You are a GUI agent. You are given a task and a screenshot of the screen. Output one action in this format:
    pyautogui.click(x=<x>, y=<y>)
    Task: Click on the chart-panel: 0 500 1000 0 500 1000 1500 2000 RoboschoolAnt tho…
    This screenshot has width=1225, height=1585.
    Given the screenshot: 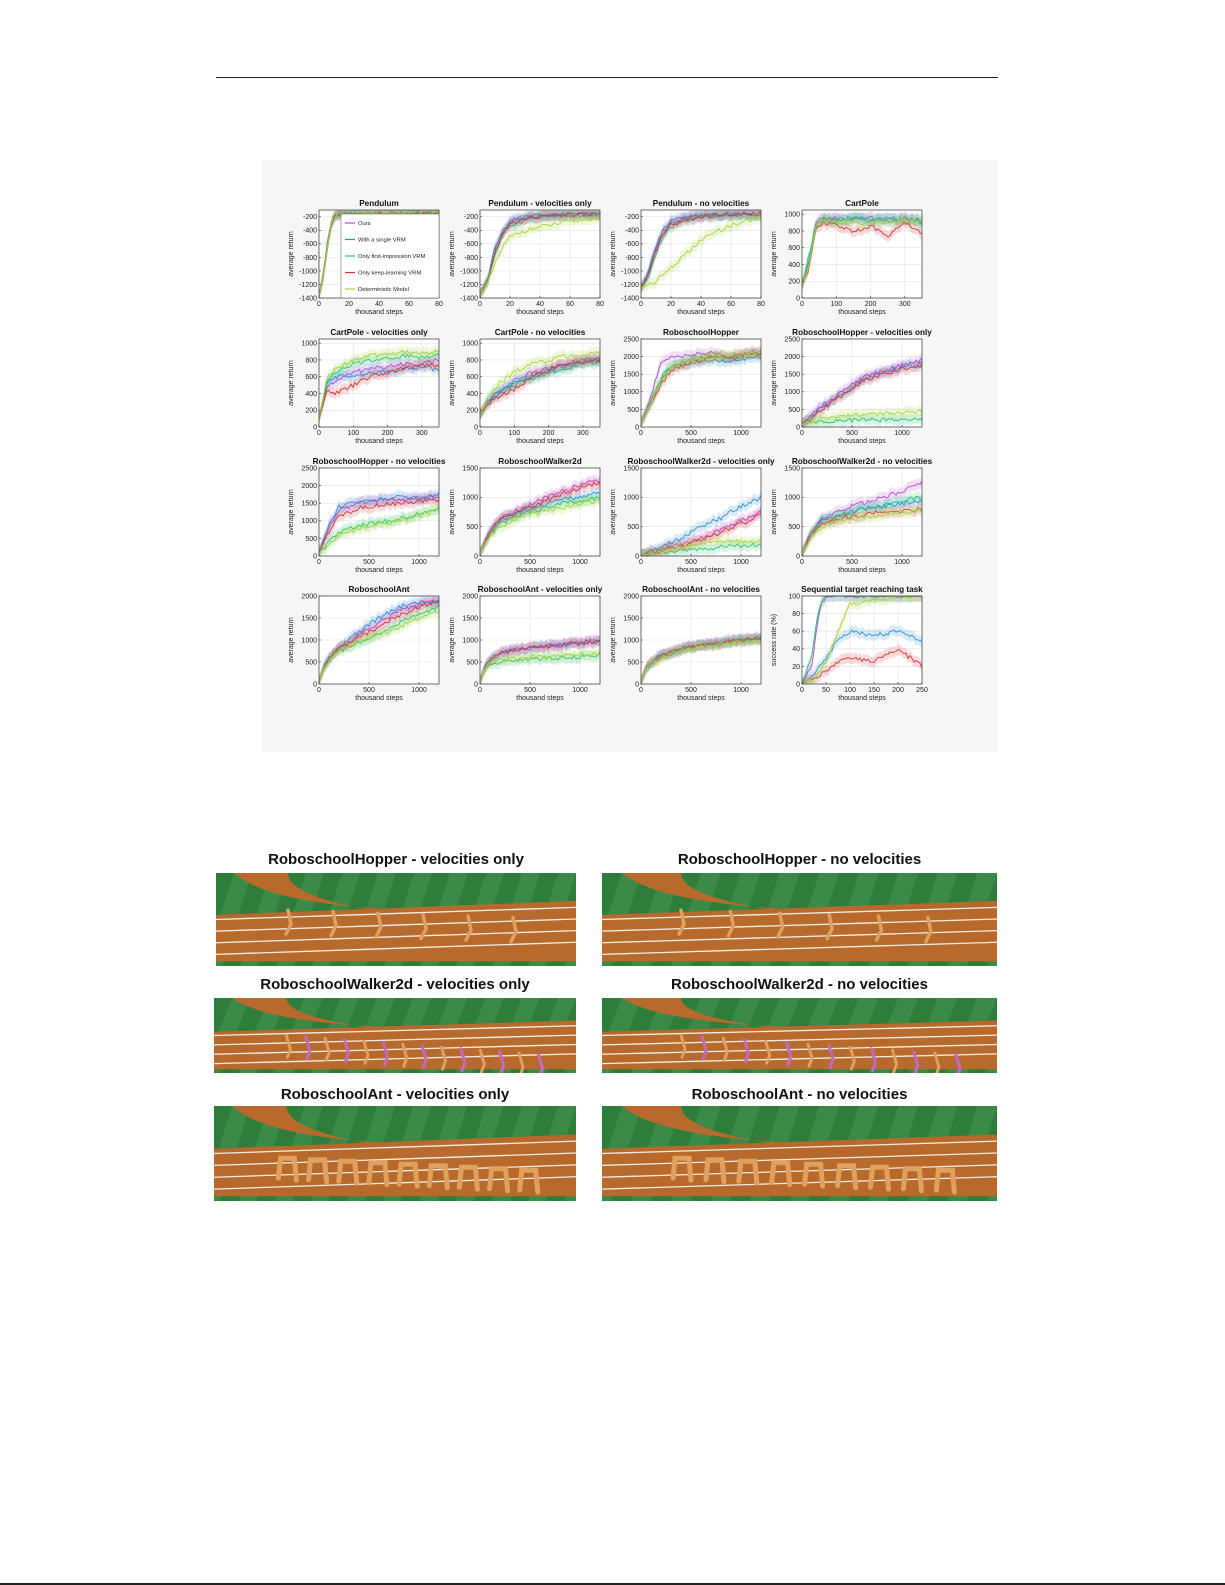 What is the action you would take?
    pyautogui.click(x=364, y=643)
    